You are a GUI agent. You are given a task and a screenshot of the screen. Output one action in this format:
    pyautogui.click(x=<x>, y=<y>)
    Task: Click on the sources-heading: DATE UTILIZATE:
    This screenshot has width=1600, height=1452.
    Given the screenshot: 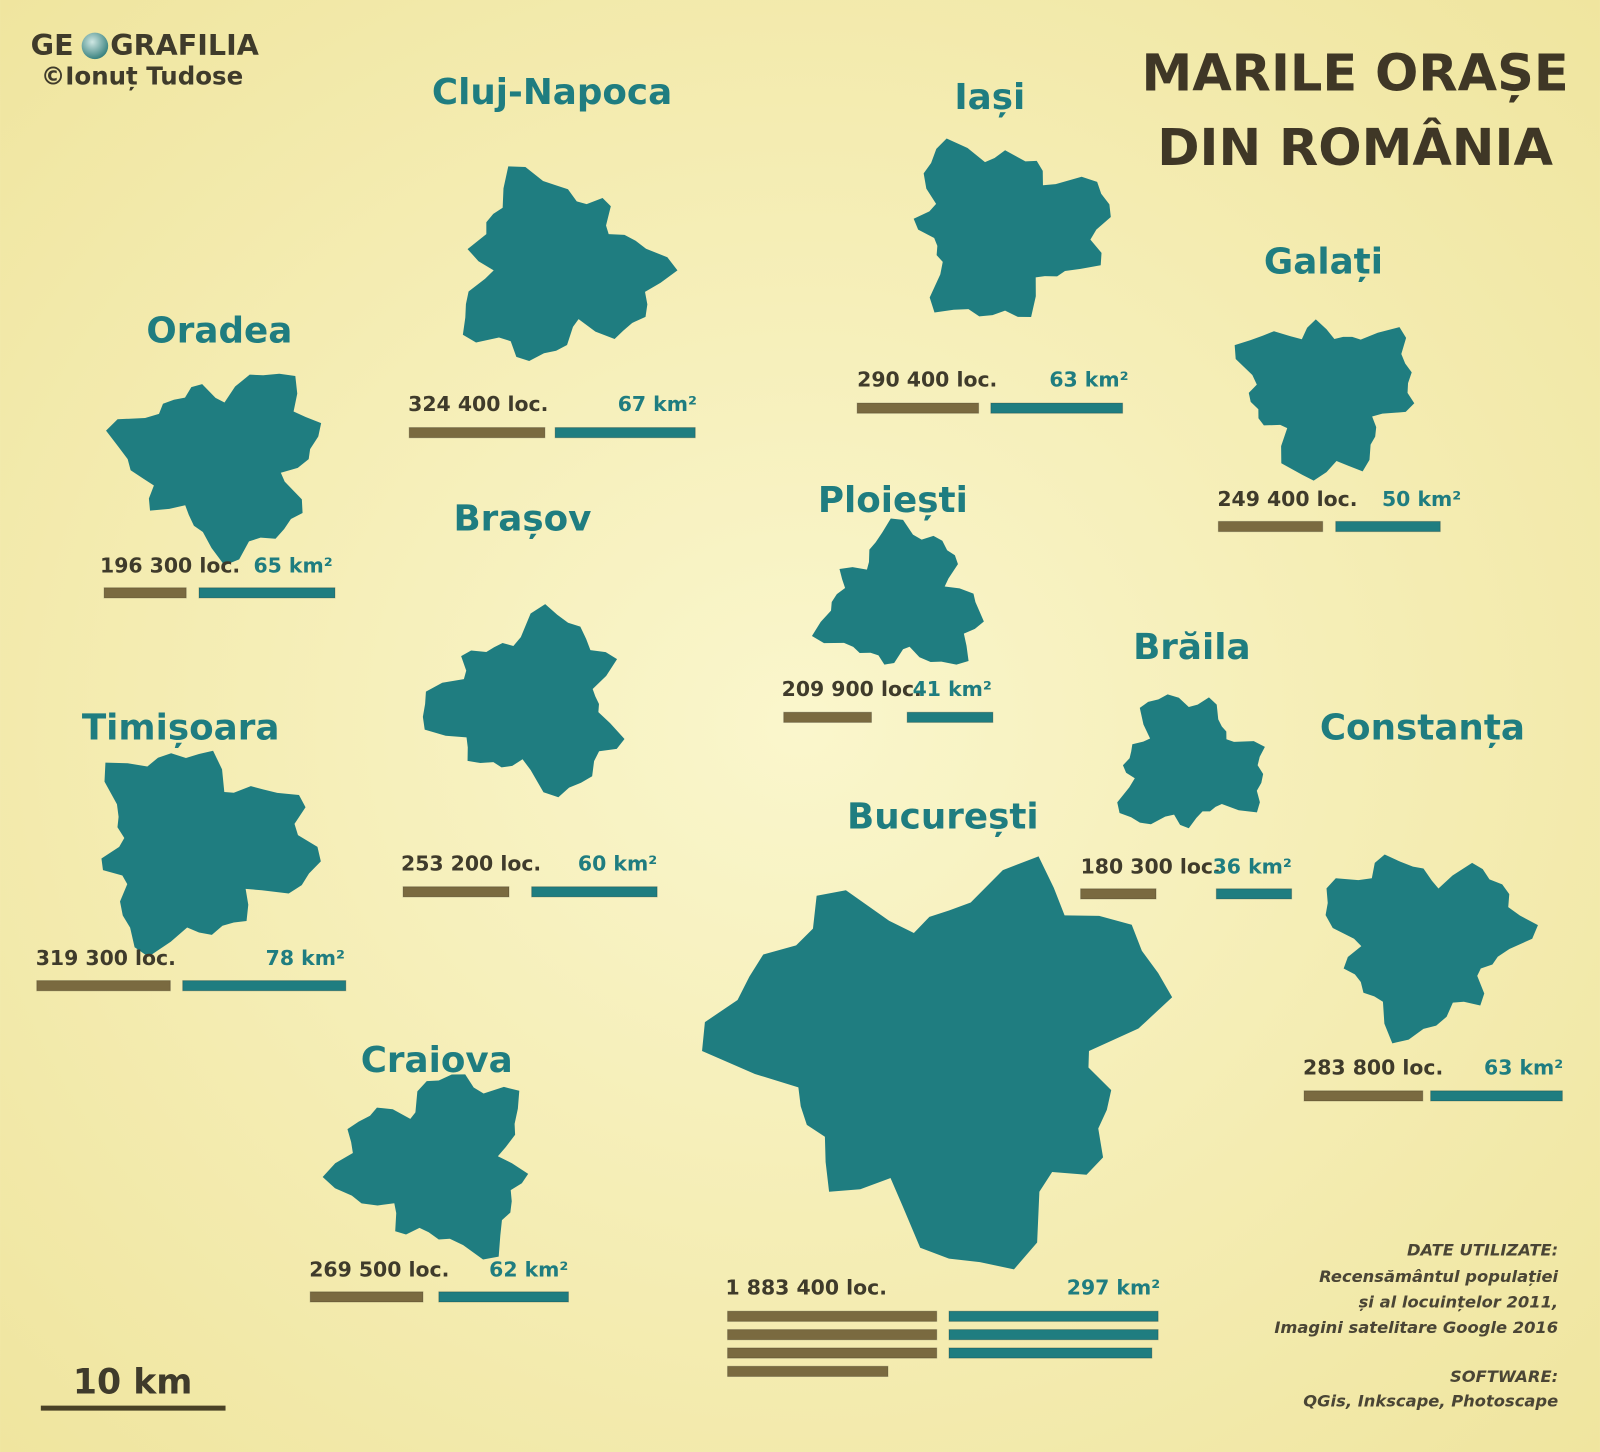 What is the action you would take?
    pyautogui.click(x=1482, y=1249)
    